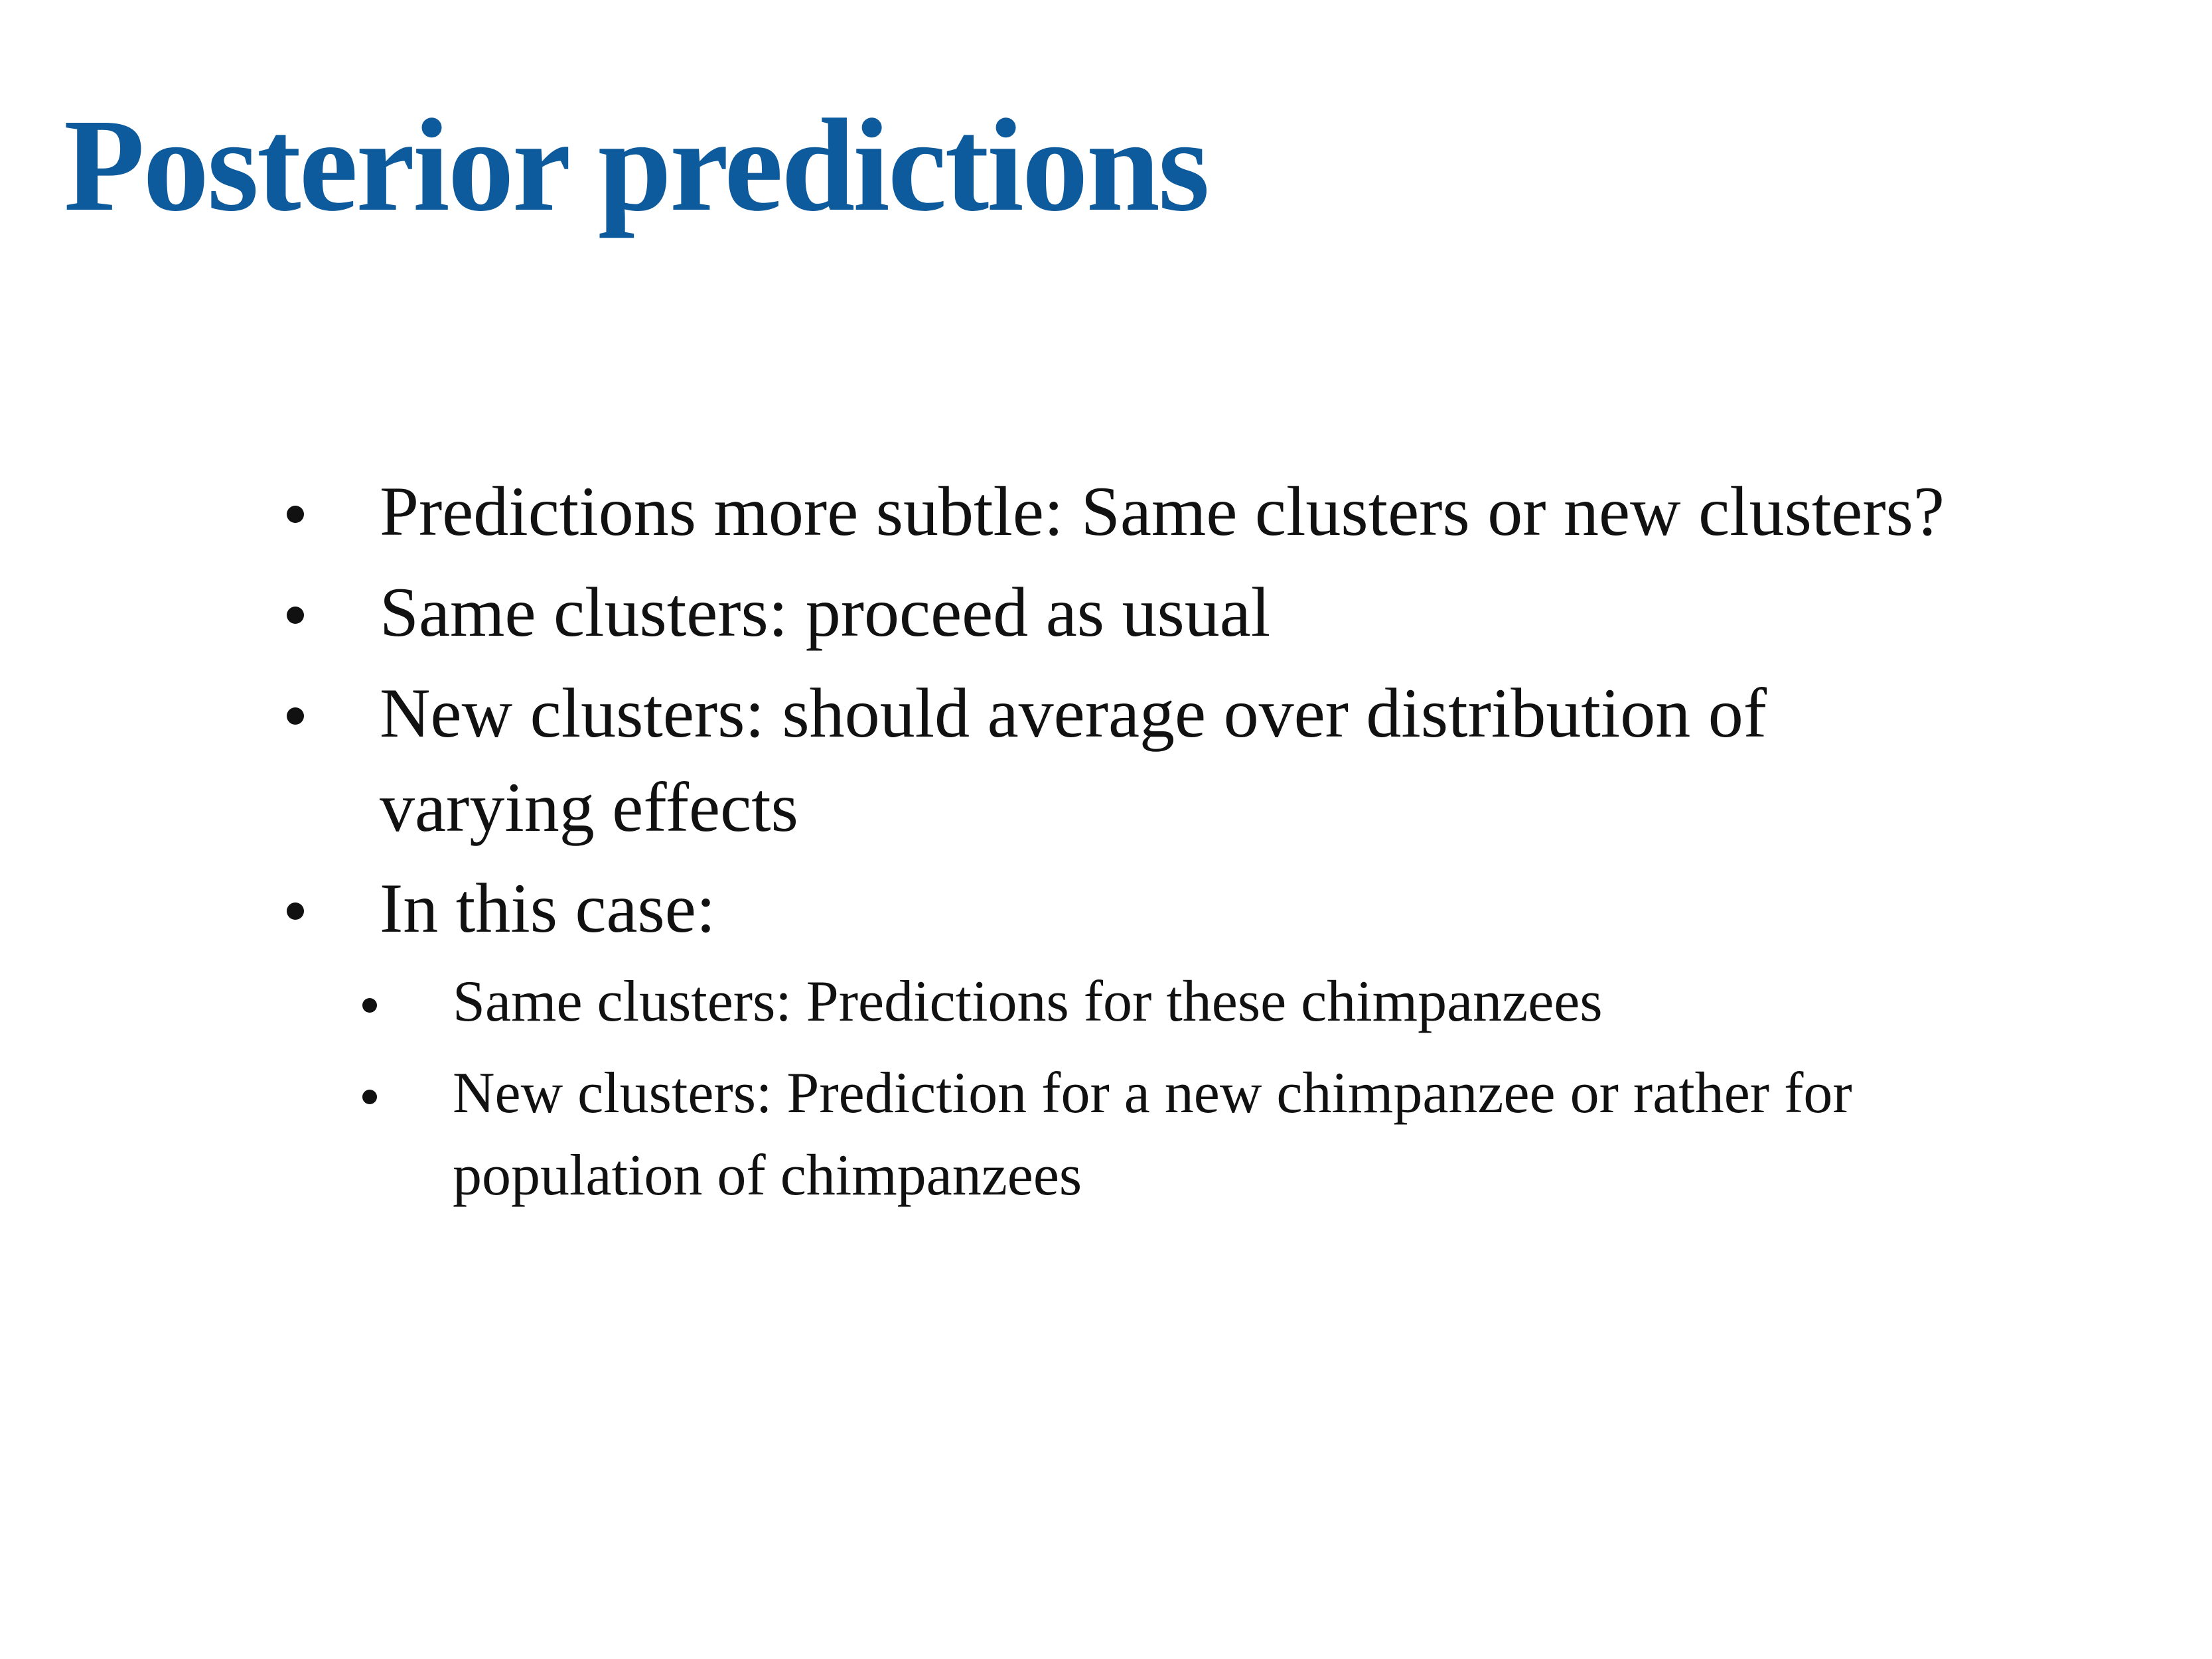 This screenshot has width=2212, height=1659. What do you see at coordinates (548, 908) in the screenshot?
I see `bullet-text: In this case:` at bounding box center [548, 908].